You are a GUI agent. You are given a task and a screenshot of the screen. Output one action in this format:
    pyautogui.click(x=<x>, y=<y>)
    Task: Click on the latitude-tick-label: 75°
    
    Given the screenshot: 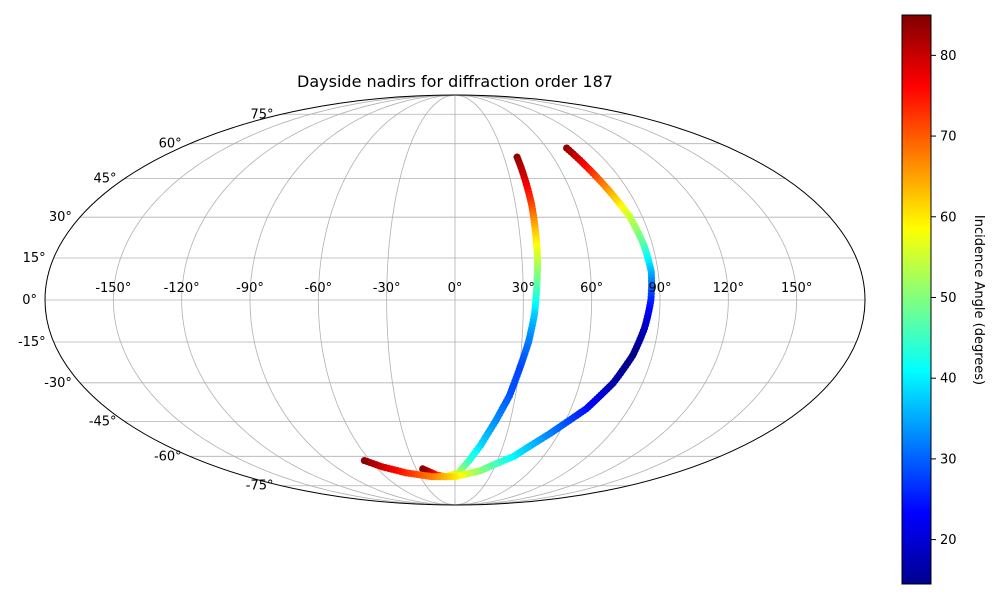 What is the action you would take?
    pyautogui.click(x=261, y=114)
    